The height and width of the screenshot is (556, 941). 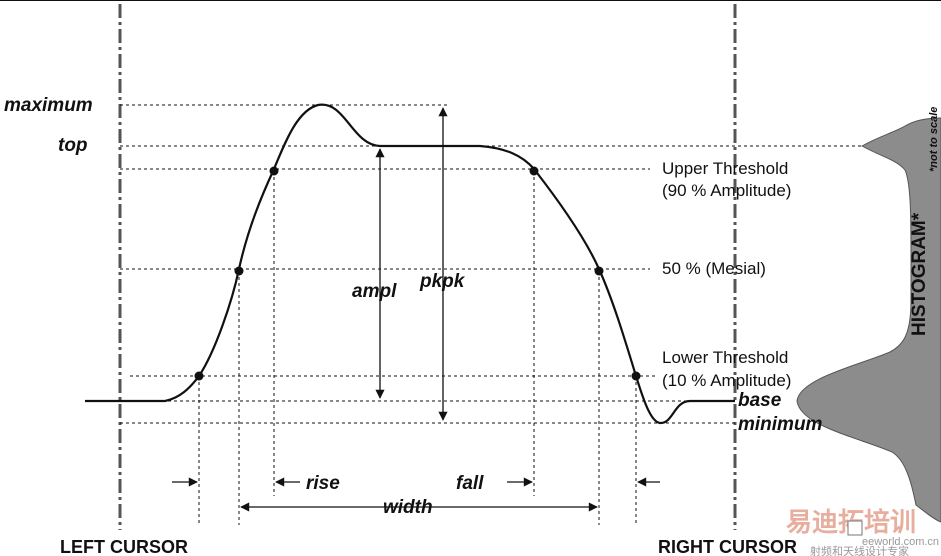 I want to click on lower-threshold-sub-label: (10 % Amplitude), so click(x=726, y=380).